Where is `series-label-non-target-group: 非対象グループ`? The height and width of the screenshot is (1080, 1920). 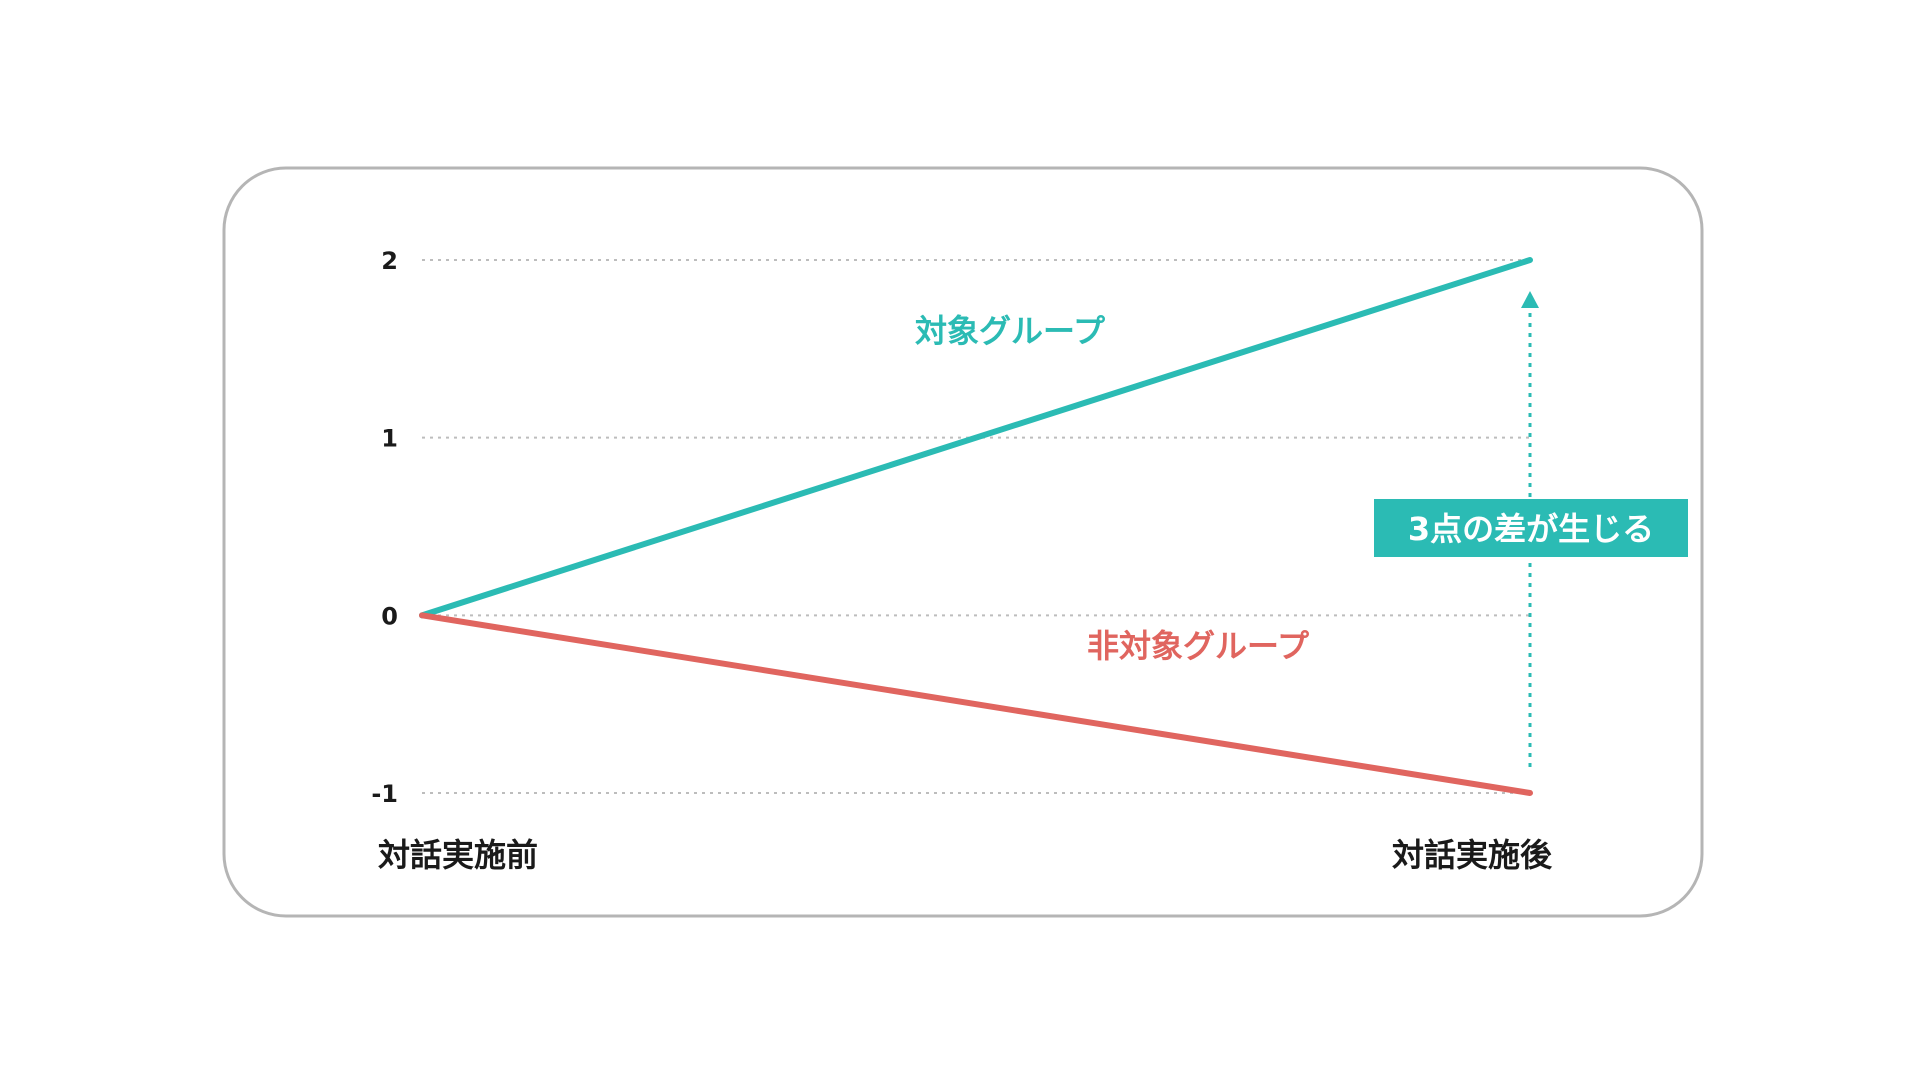
series-label-non-target-group: 非対象グループ is located at coordinates (1198, 646).